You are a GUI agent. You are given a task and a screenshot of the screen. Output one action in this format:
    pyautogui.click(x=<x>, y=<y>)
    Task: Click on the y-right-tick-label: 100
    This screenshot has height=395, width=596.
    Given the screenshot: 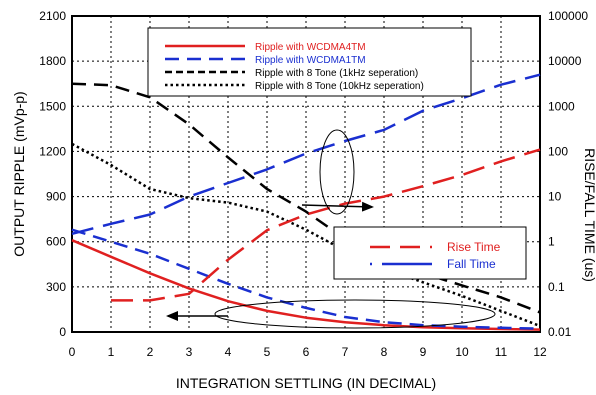 What is the action you would take?
    pyautogui.click(x=558, y=151)
    